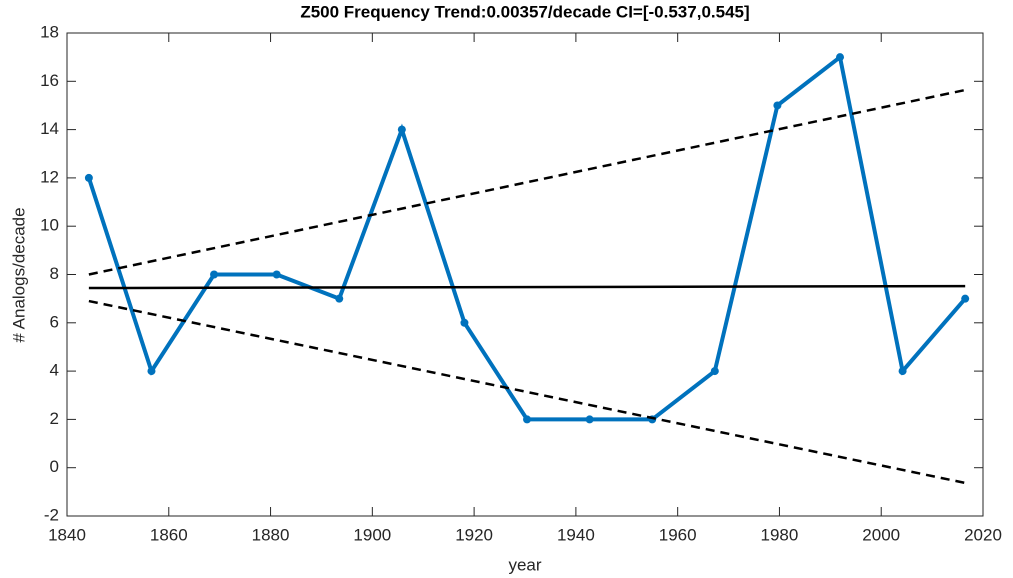 Image resolution: width=1013 pixels, height=578 pixels. I want to click on y-axis-label: # Analogs/decade, so click(18, 274).